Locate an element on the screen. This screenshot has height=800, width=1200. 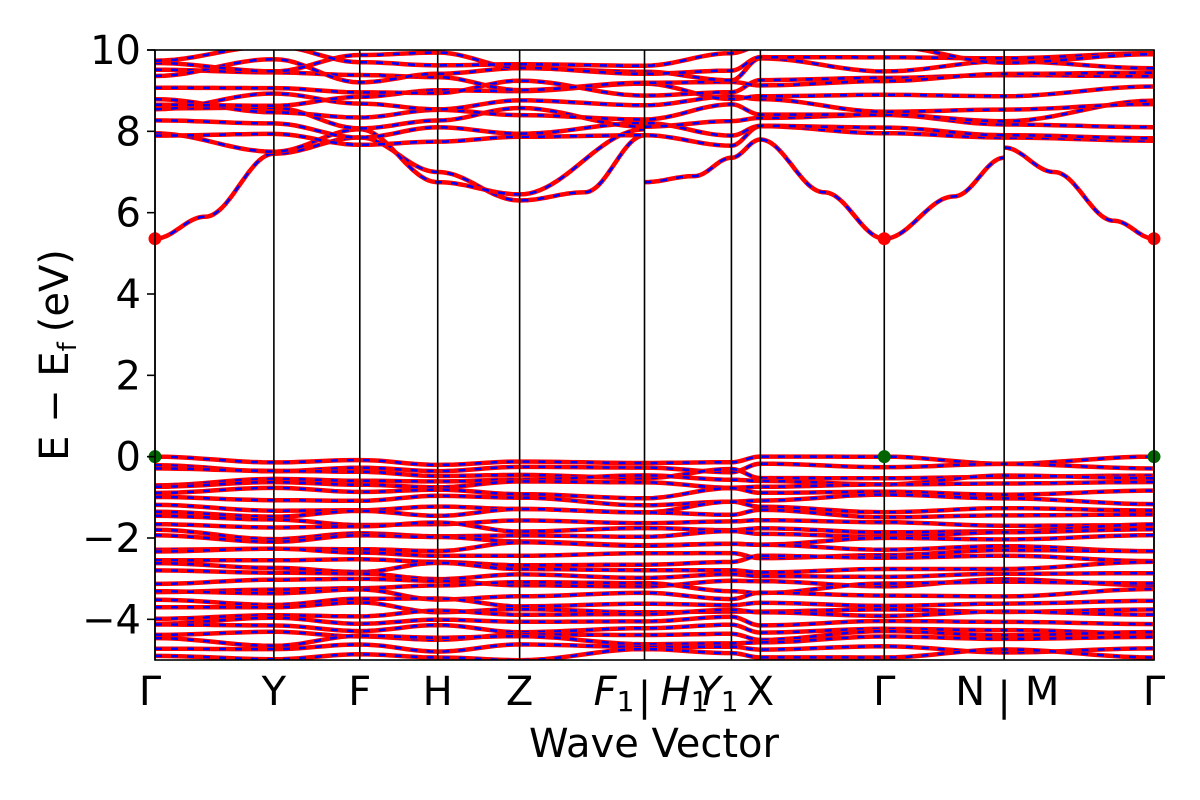
y-tick-label: −2 is located at coordinates (111, 539).